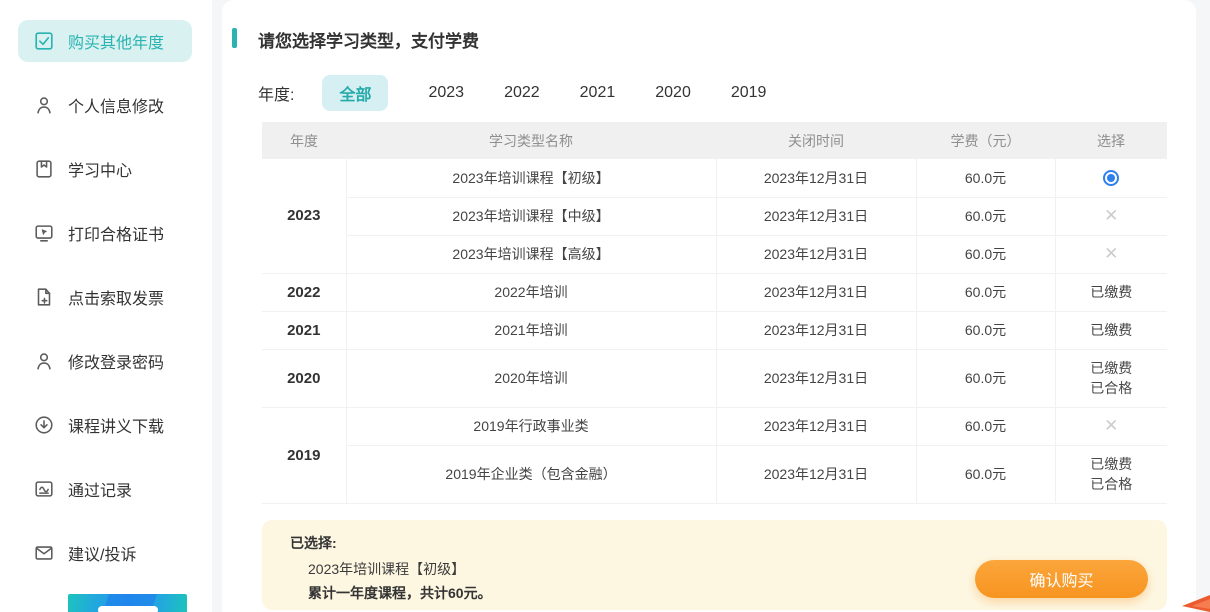  I want to click on radio-selected, so click(1111, 178).